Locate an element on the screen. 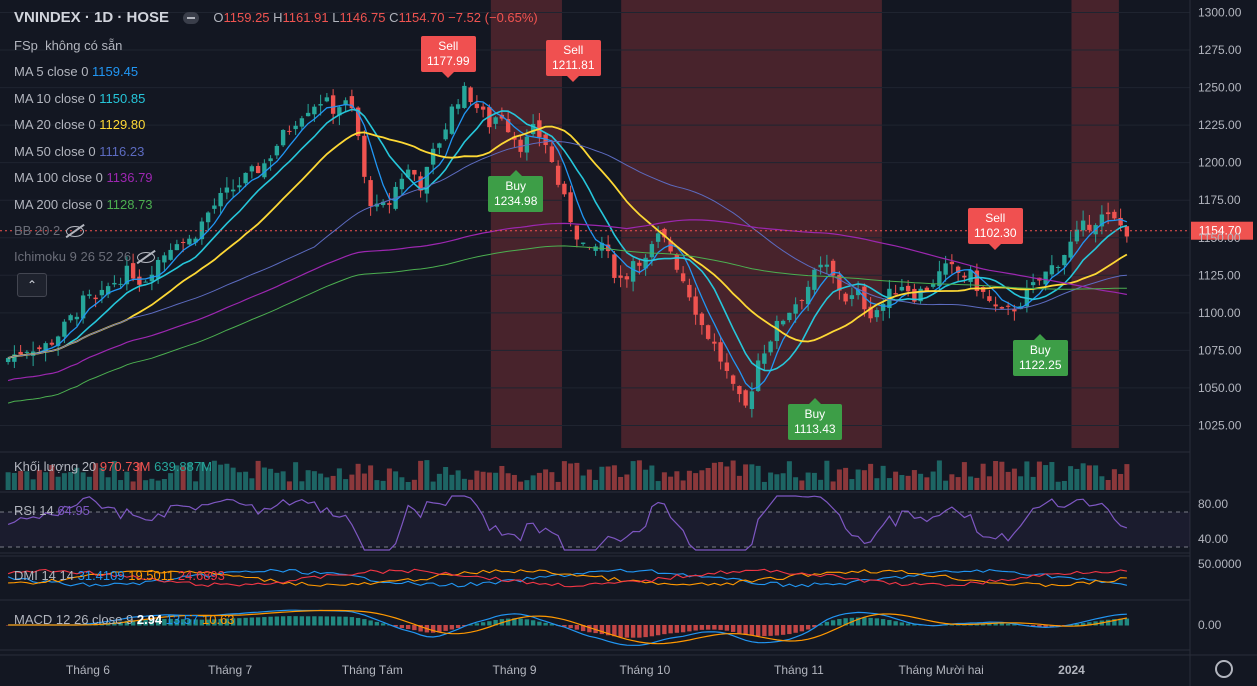  minus-icon is located at coordinates (191, 18).